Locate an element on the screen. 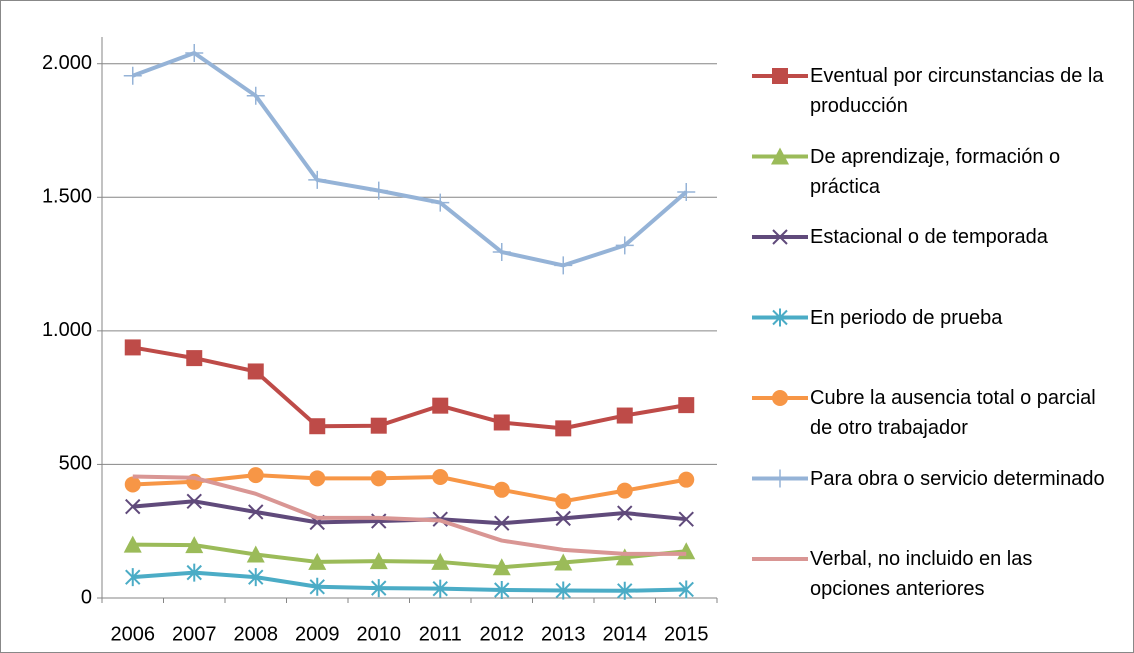 This screenshot has height=653, width=1134. legend-label: Para obra o servicio determinado is located at coordinates (957, 478).